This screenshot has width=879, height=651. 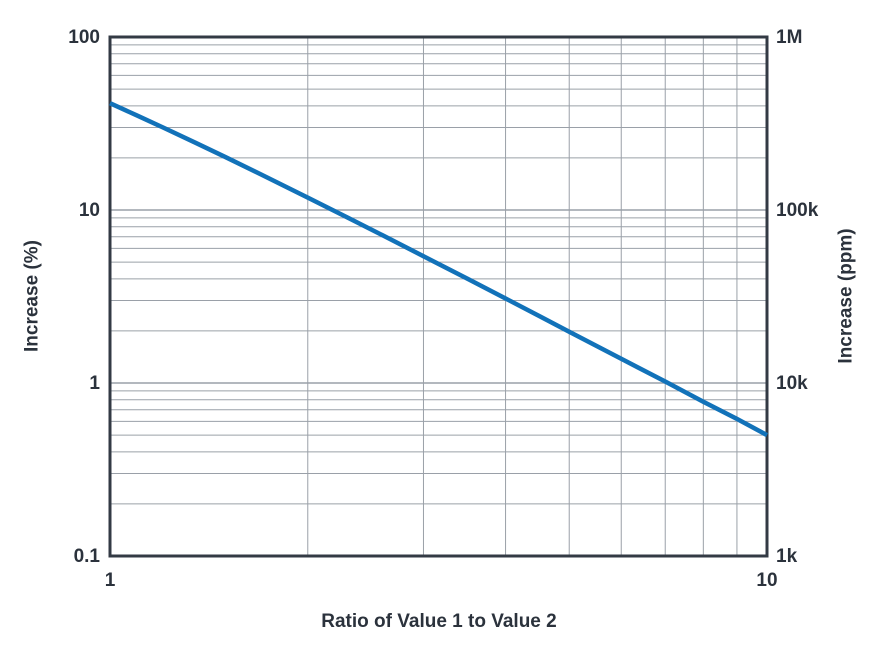 What do you see at coordinates (32, 296) in the screenshot?
I see `y-axis-title-left: Increase (%)` at bounding box center [32, 296].